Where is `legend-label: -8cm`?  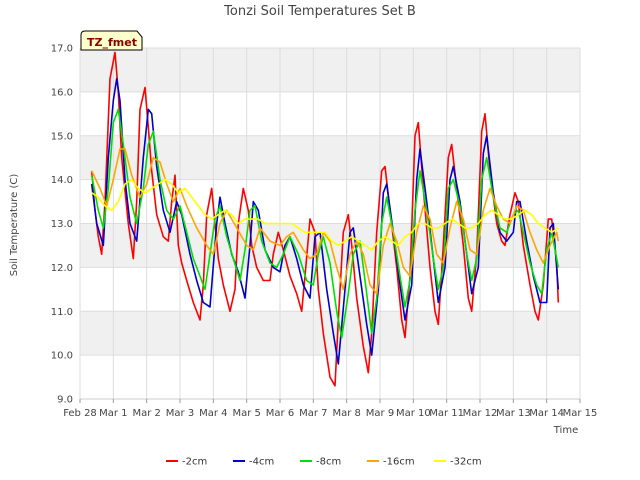 legend-label: -8cm is located at coordinates (328, 462).